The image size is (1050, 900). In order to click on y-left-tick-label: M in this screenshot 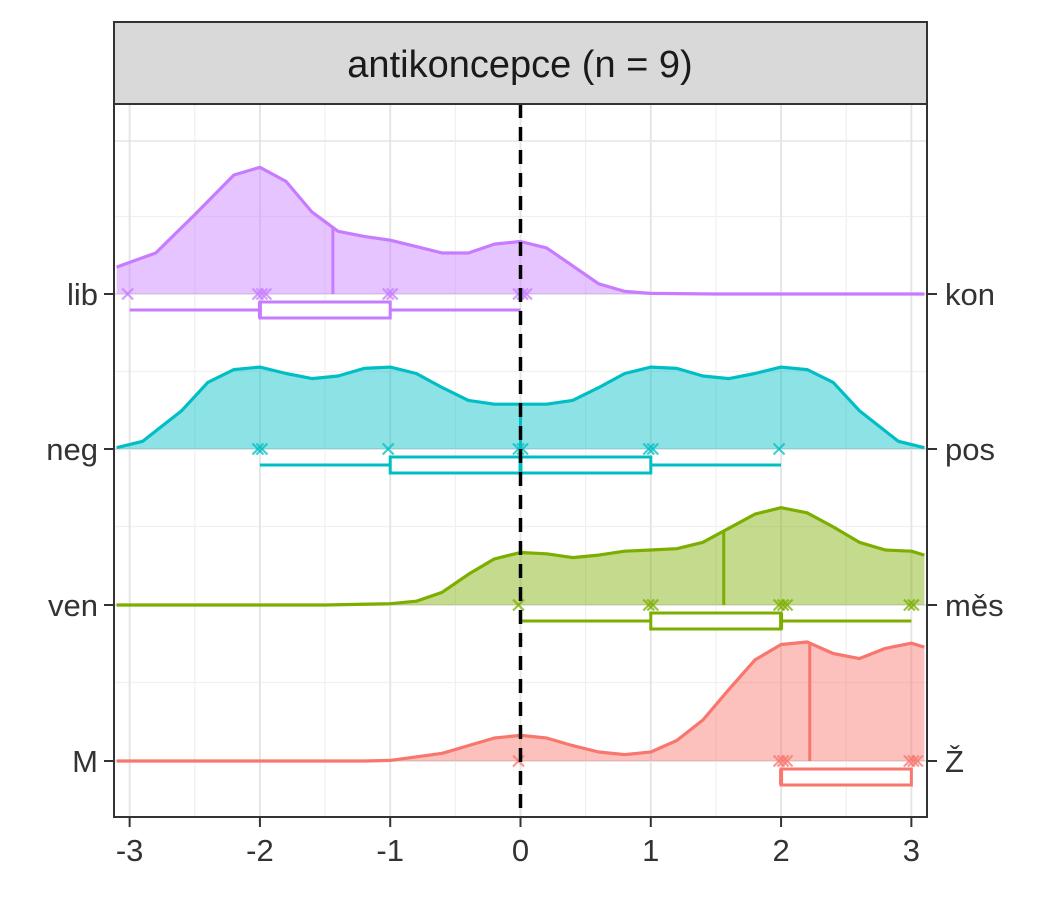, I will do `click(85, 761)`.